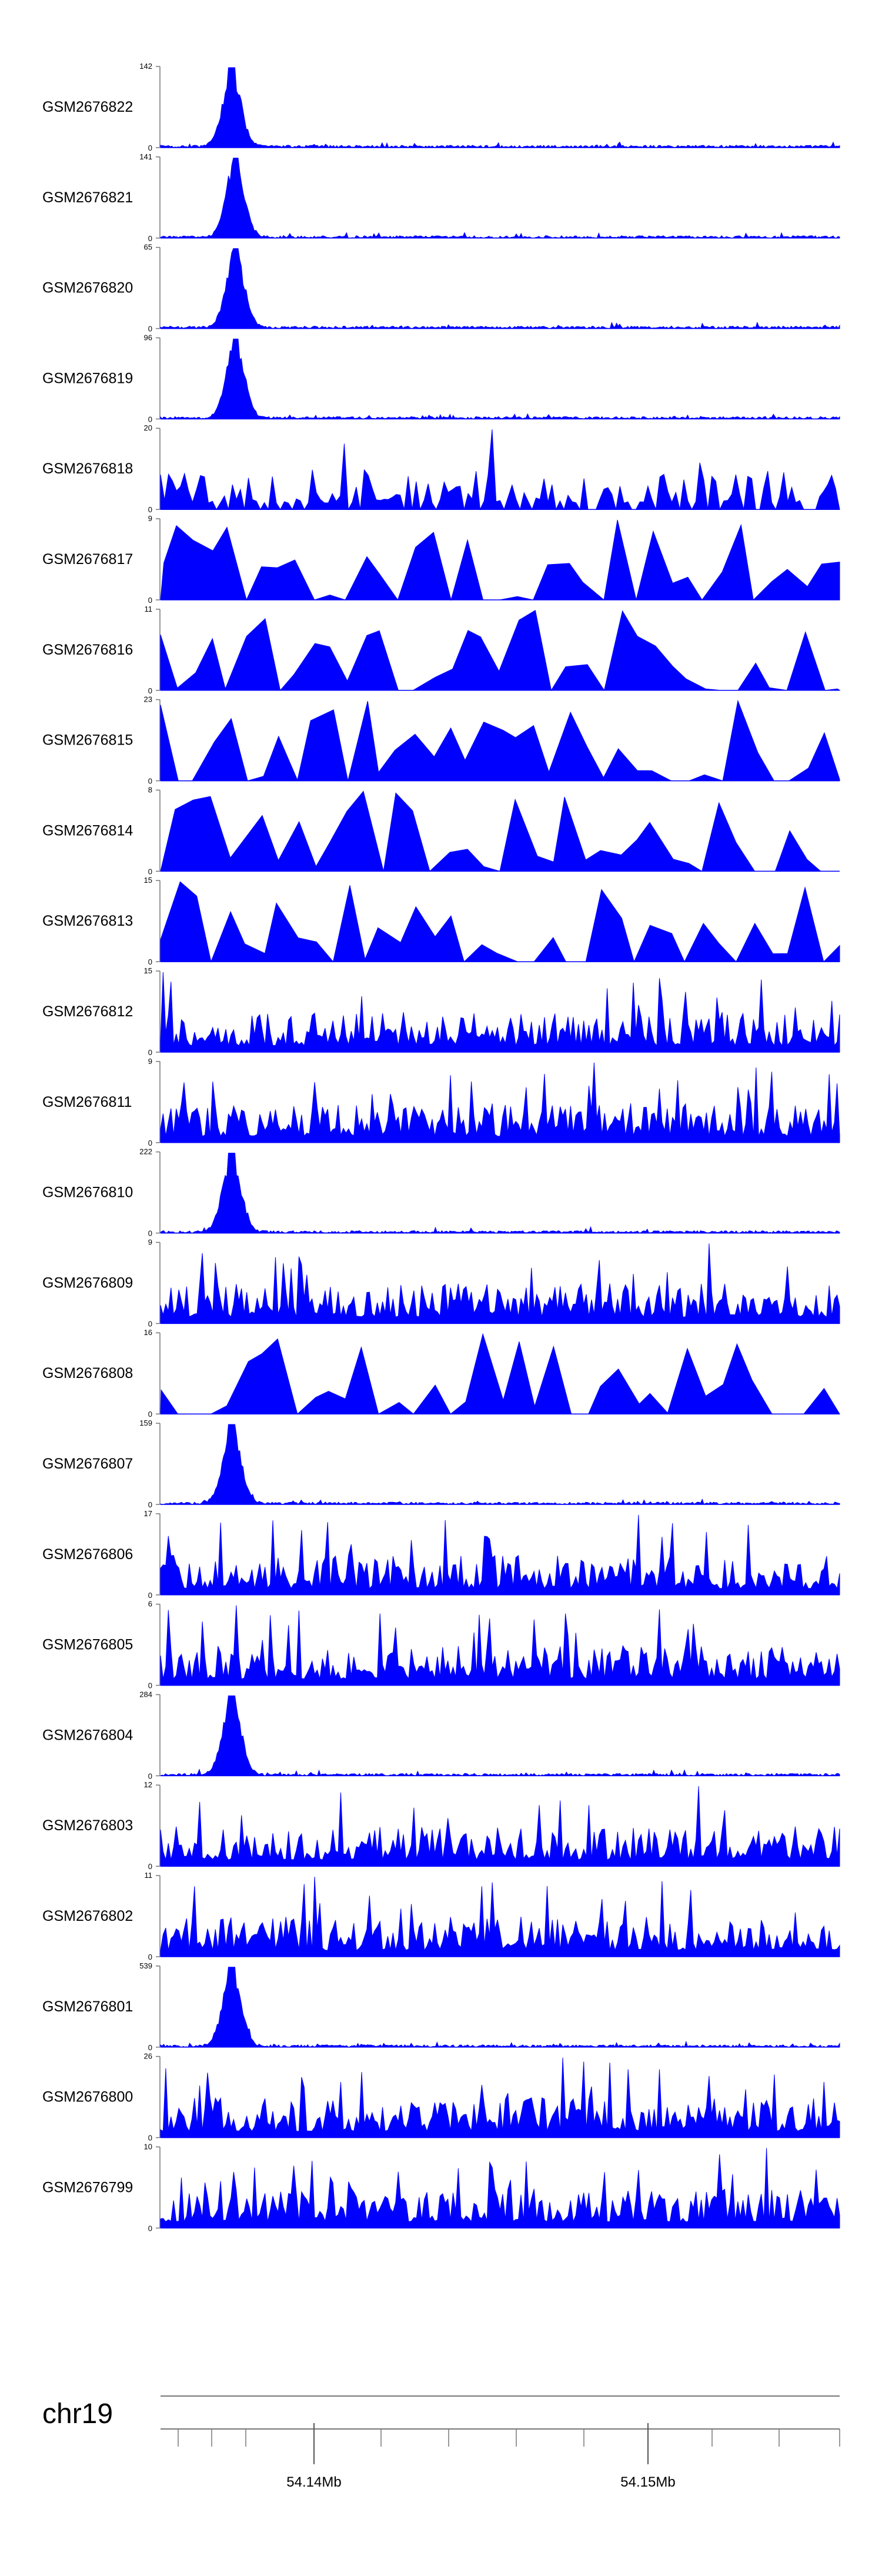 The width and height of the screenshot is (882, 2576). I want to click on y-max-label: 284, so click(145, 1694).